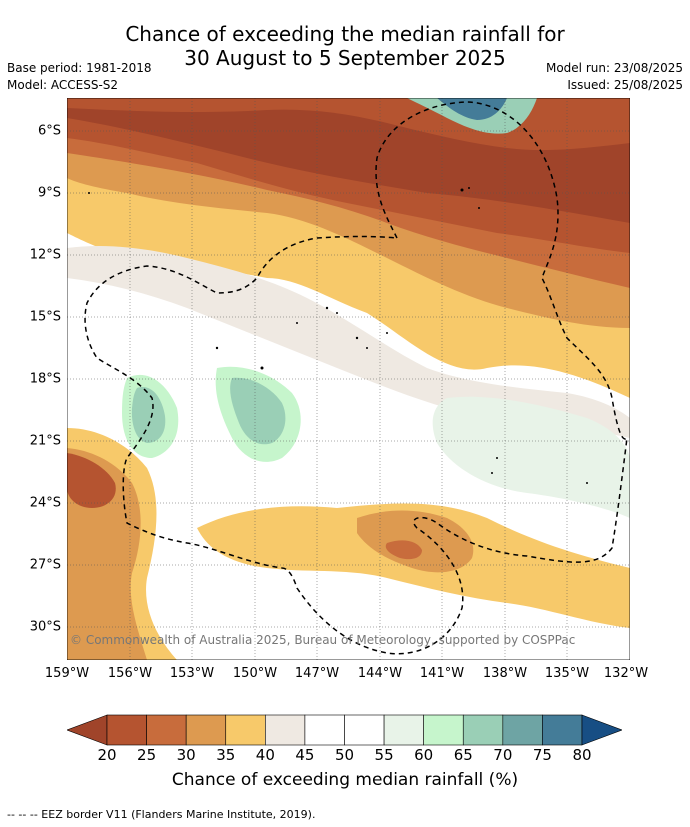 This screenshot has height=827, width=690. What do you see at coordinates (345, 780) in the screenshot?
I see `colorbar-title: Chance of exceeding median rainfall (%)` at bounding box center [345, 780].